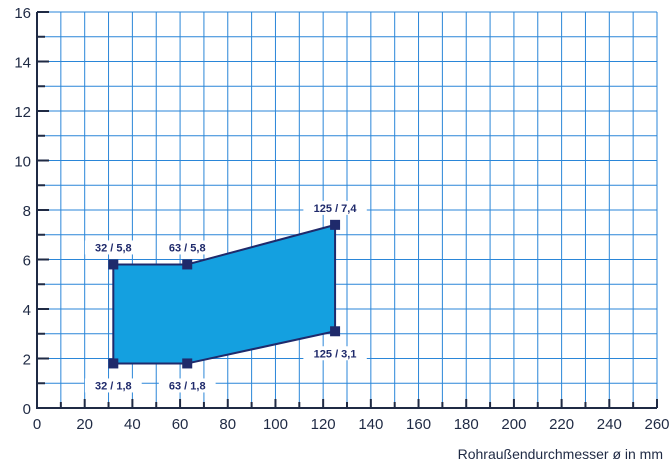  What do you see at coordinates (609, 424) in the screenshot?
I see `x-tick-label: 240` at bounding box center [609, 424].